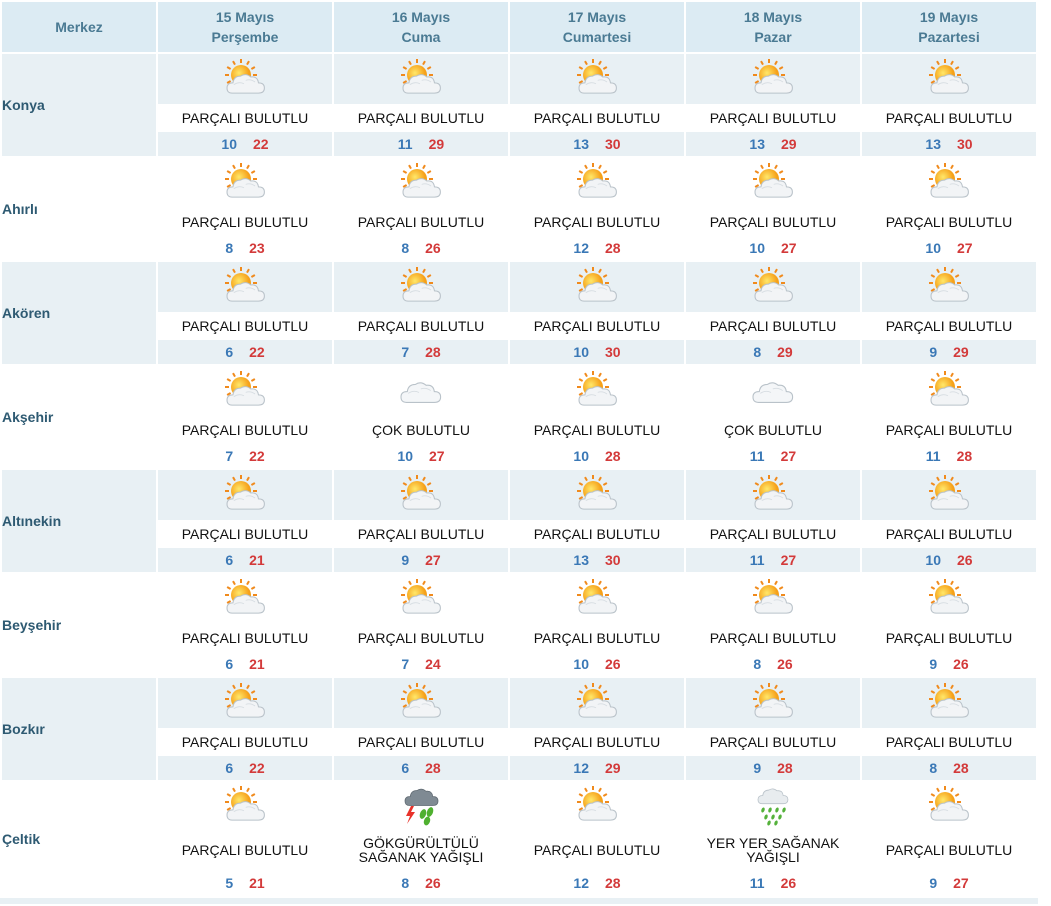 The height and width of the screenshot is (906, 1051). Describe the element at coordinates (773, 27) in the screenshot. I see `header-day-4: 18 Mayıs Pazar` at that location.